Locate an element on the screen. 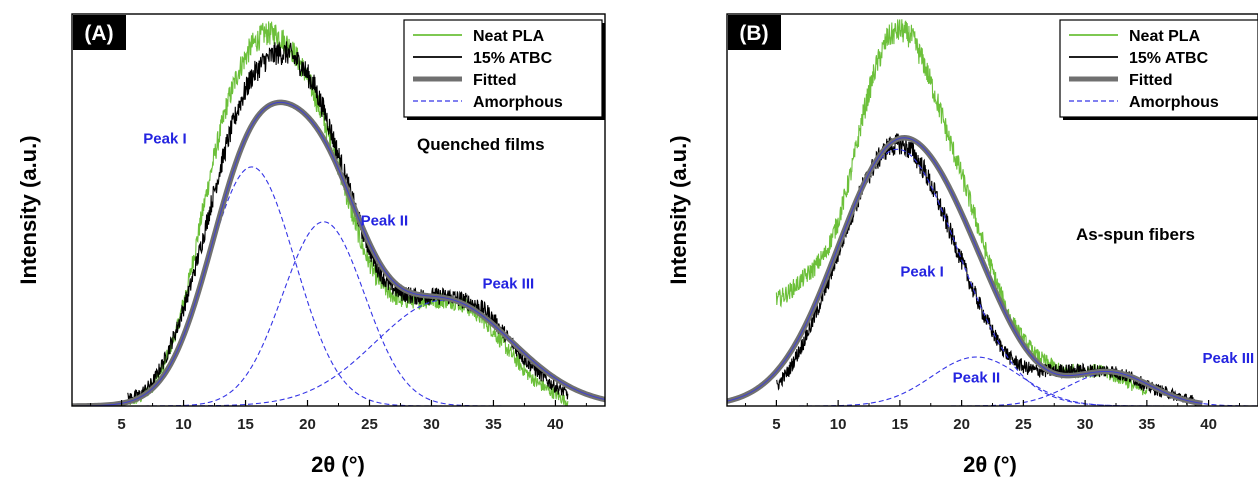 This screenshot has width=1258, height=482. panel-tag: (B) is located at coordinates (753, 33).